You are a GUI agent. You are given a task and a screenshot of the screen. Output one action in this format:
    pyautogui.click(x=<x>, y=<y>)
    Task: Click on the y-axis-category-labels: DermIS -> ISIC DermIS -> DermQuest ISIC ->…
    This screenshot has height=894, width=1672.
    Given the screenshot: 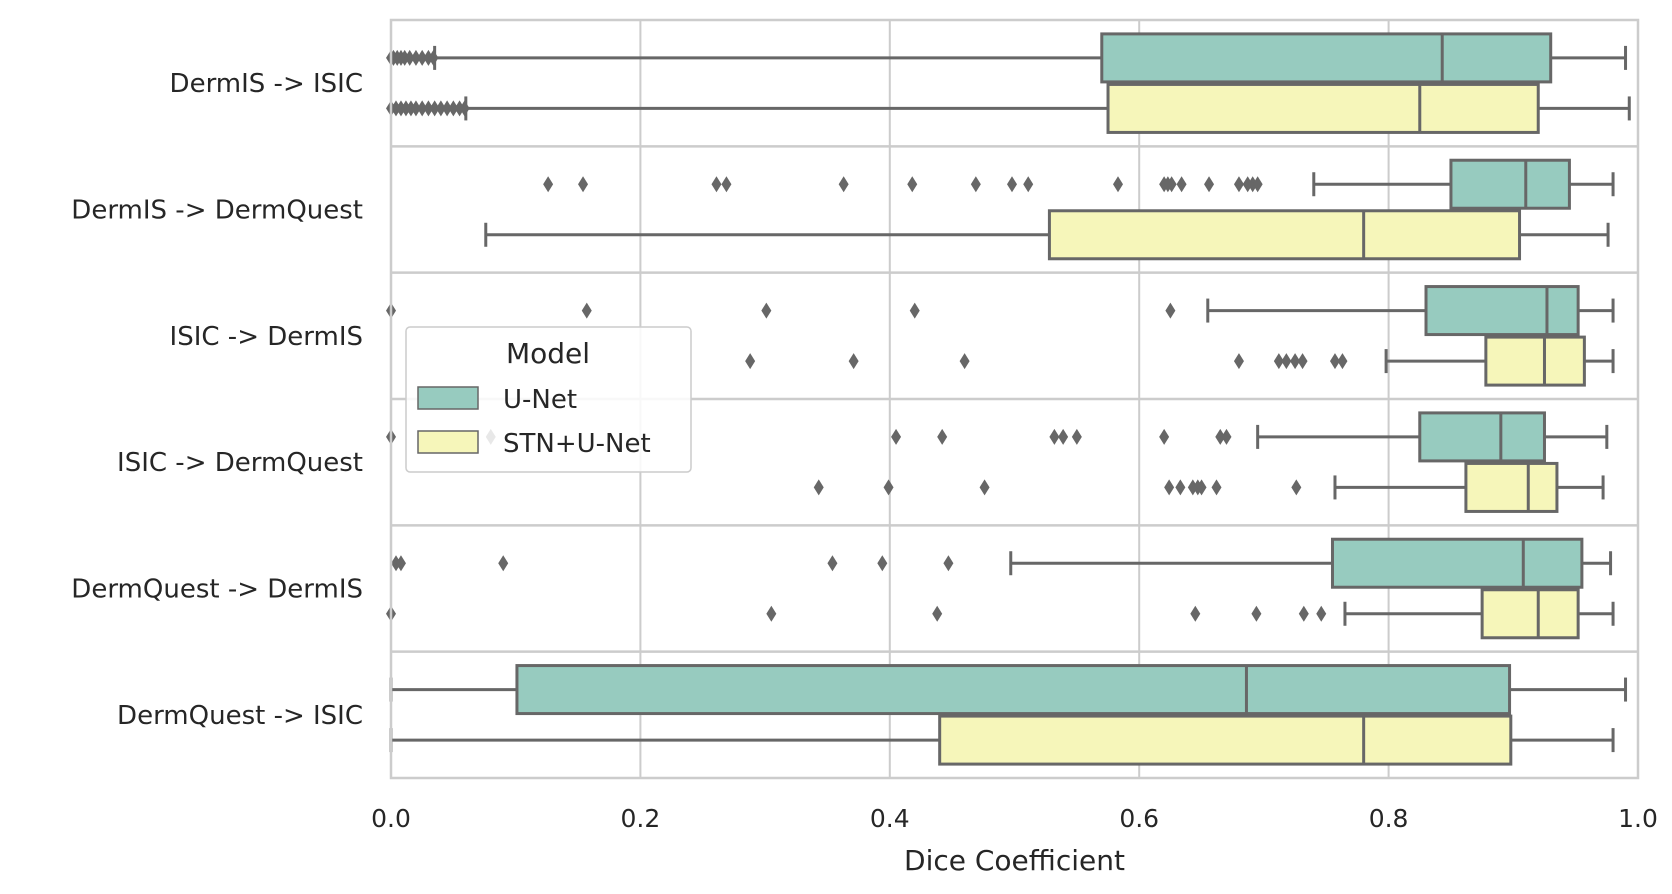 What is the action you would take?
    pyautogui.click(x=217, y=400)
    